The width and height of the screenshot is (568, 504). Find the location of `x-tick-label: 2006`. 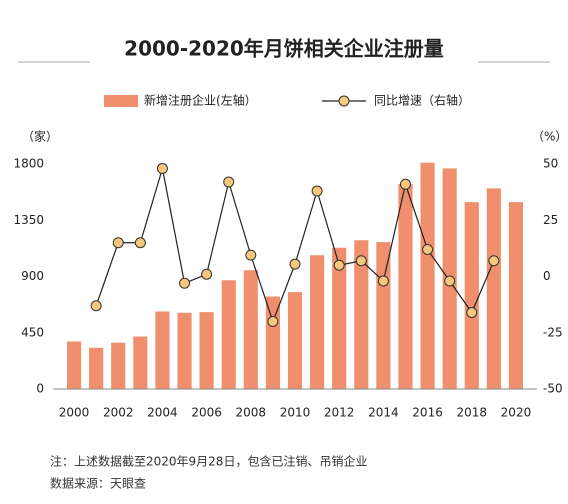

x-tick-label: 2006 is located at coordinates (206, 413).